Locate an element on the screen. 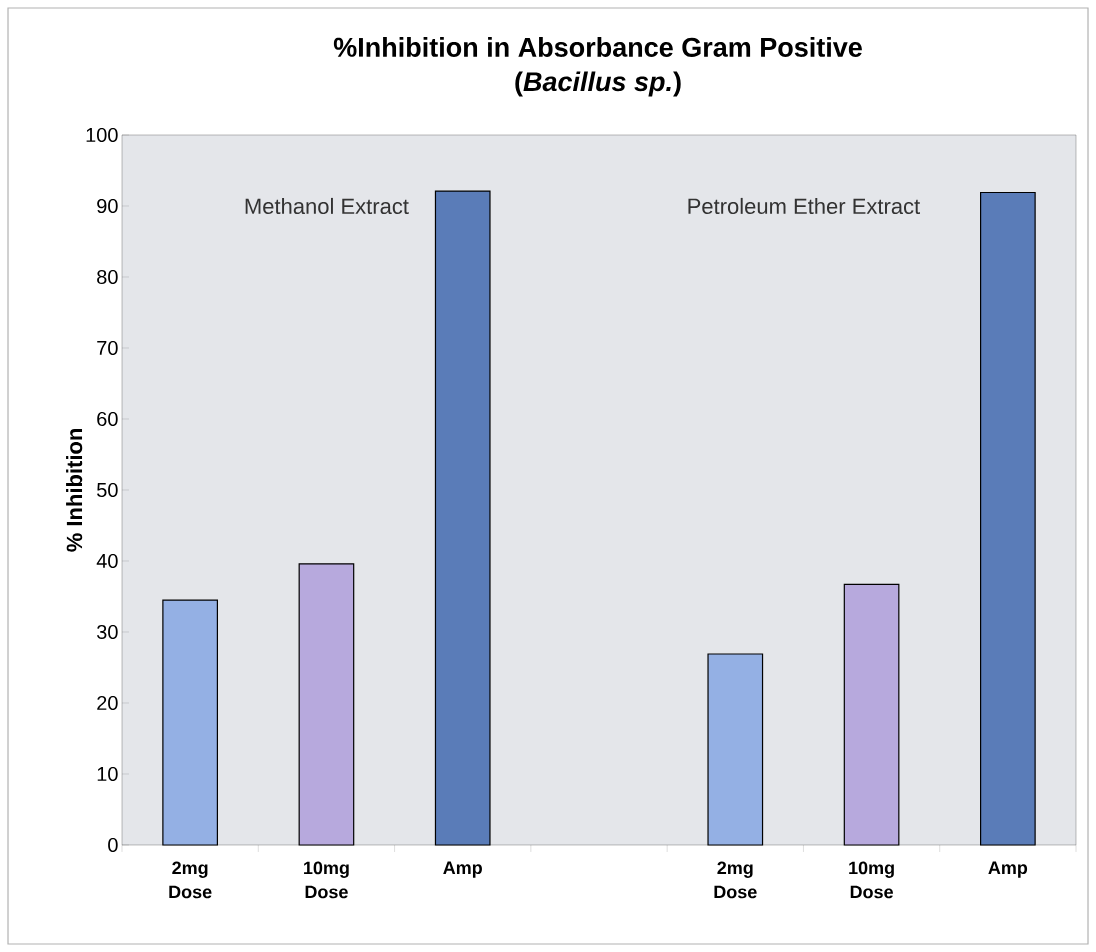 This screenshot has width=1096, height=952. y-tick-label: 60 is located at coordinates (107, 419).